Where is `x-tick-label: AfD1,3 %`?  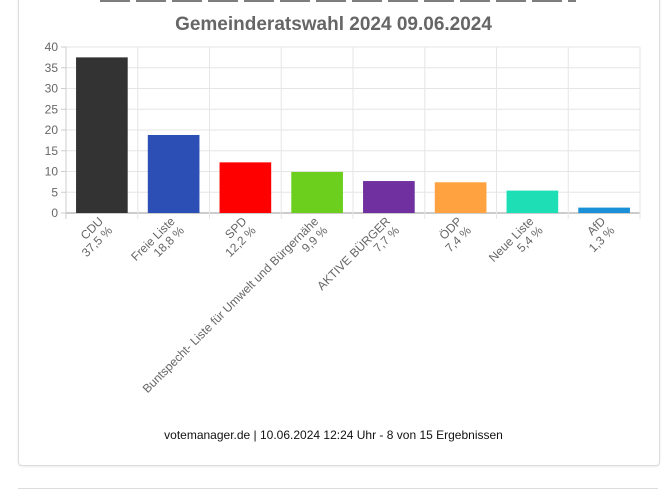 x-tick-label: AfD1,3 % is located at coordinates (597, 234).